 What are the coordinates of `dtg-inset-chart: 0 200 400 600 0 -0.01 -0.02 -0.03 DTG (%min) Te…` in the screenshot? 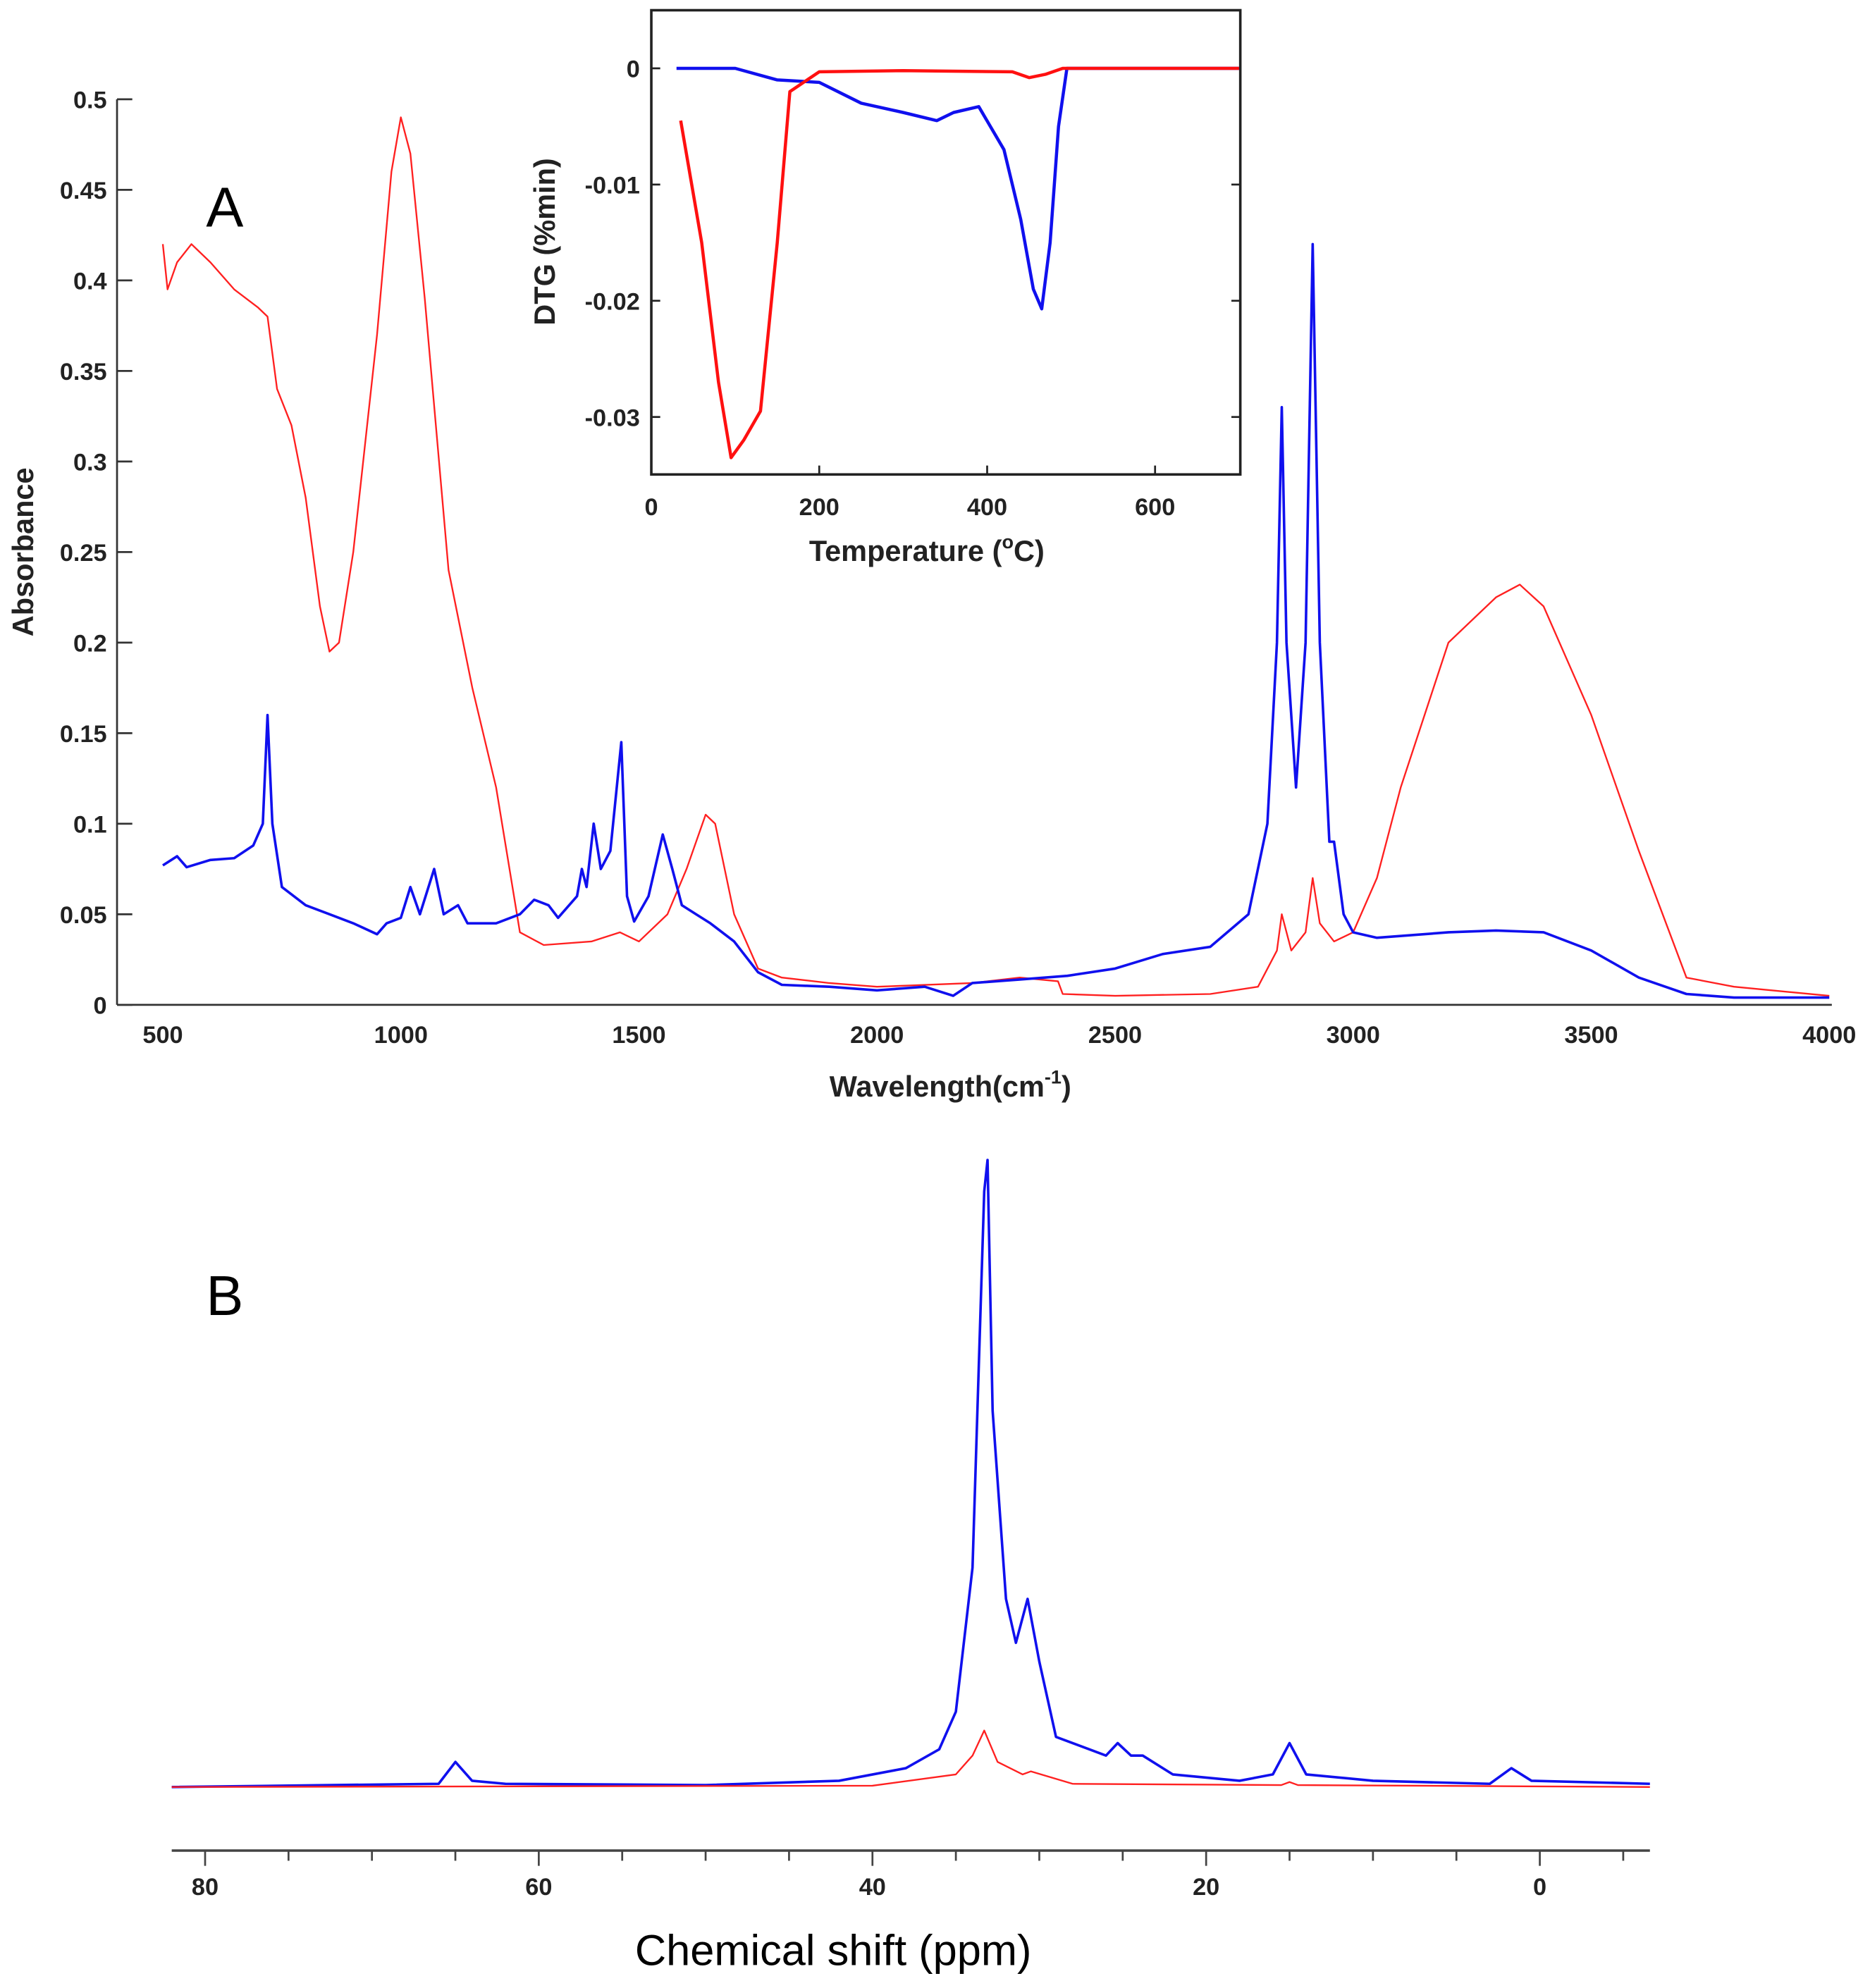 It's located at (885, 287).